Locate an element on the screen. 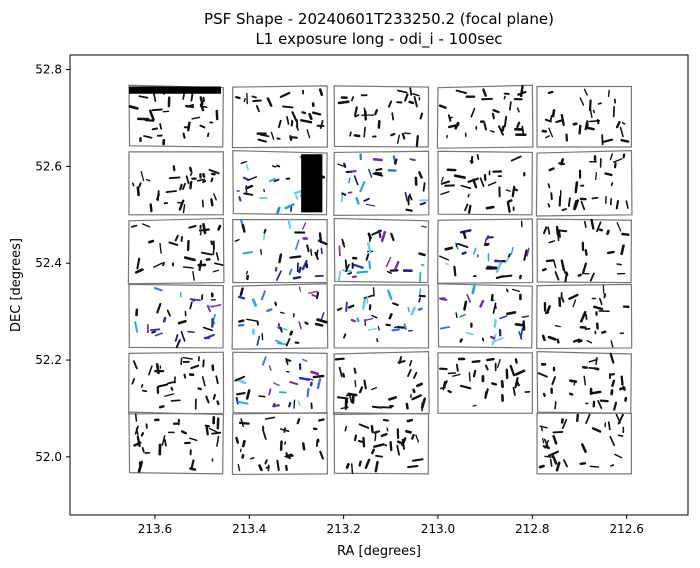  y-axis-label: DEC [degrees] is located at coordinates (16, 285).